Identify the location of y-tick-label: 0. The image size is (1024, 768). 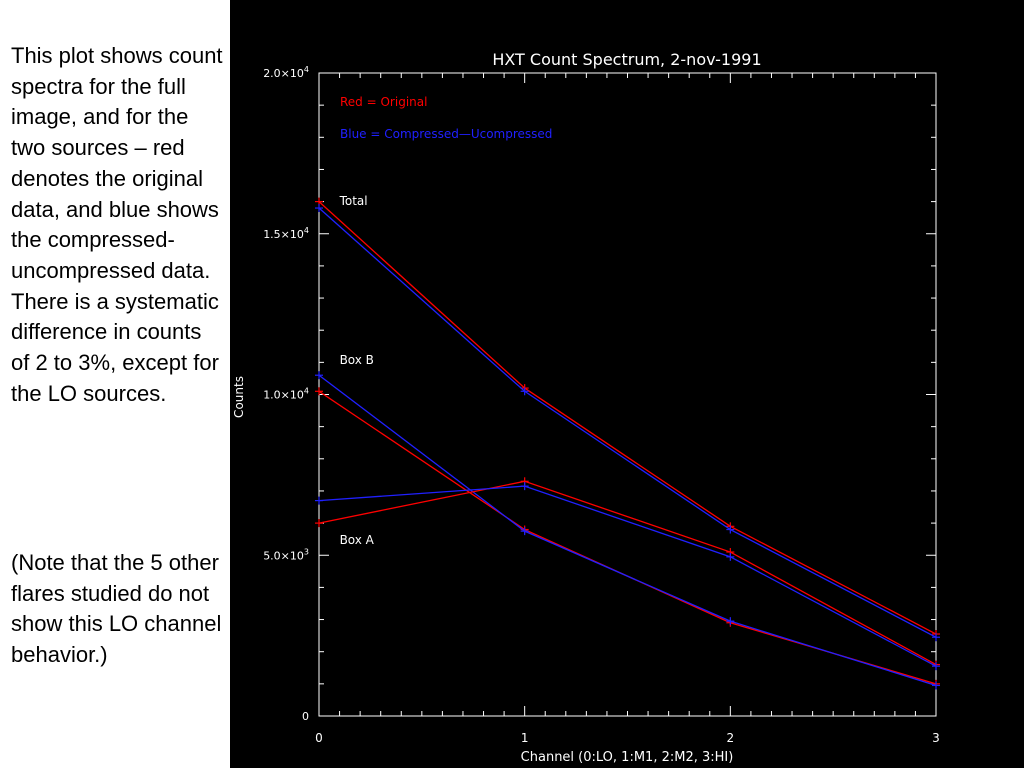
(305, 716).